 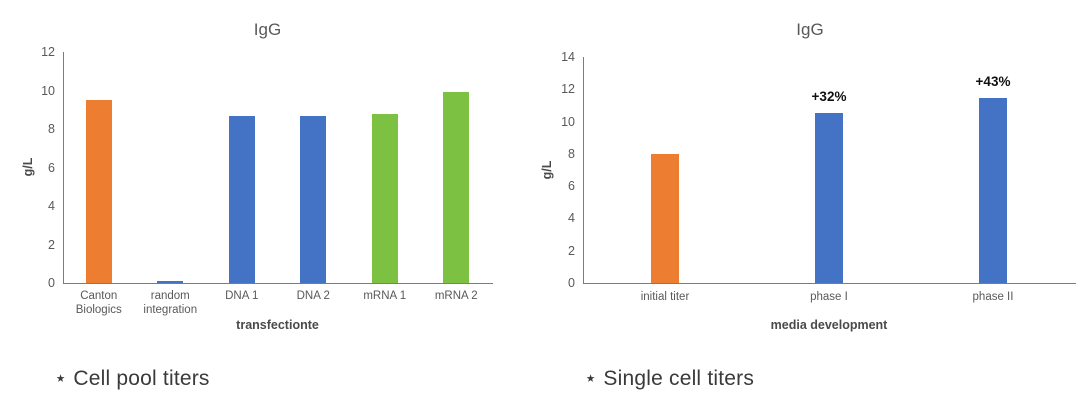 What do you see at coordinates (170, 303) in the screenshot?
I see `x-category-label: random integration` at bounding box center [170, 303].